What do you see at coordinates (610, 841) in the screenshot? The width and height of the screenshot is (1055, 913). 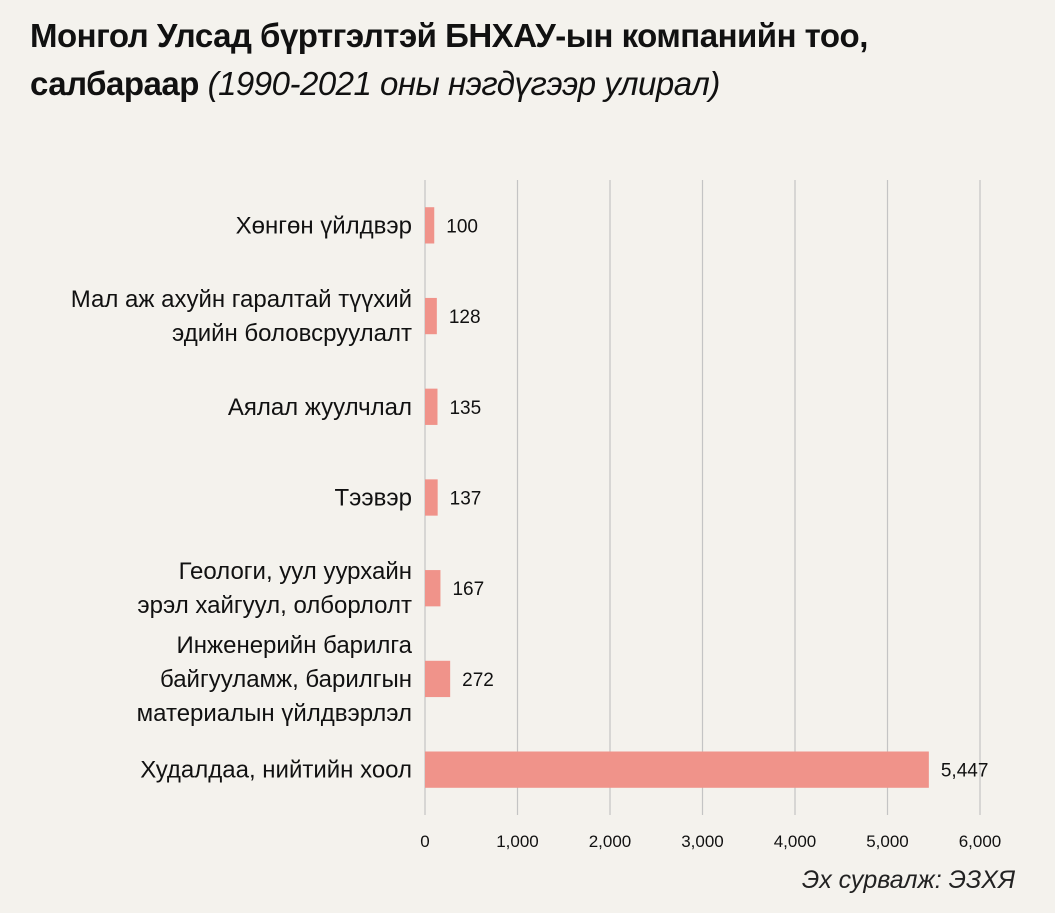 I see `x-tick-label: 2,000` at bounding box center [610, 841].